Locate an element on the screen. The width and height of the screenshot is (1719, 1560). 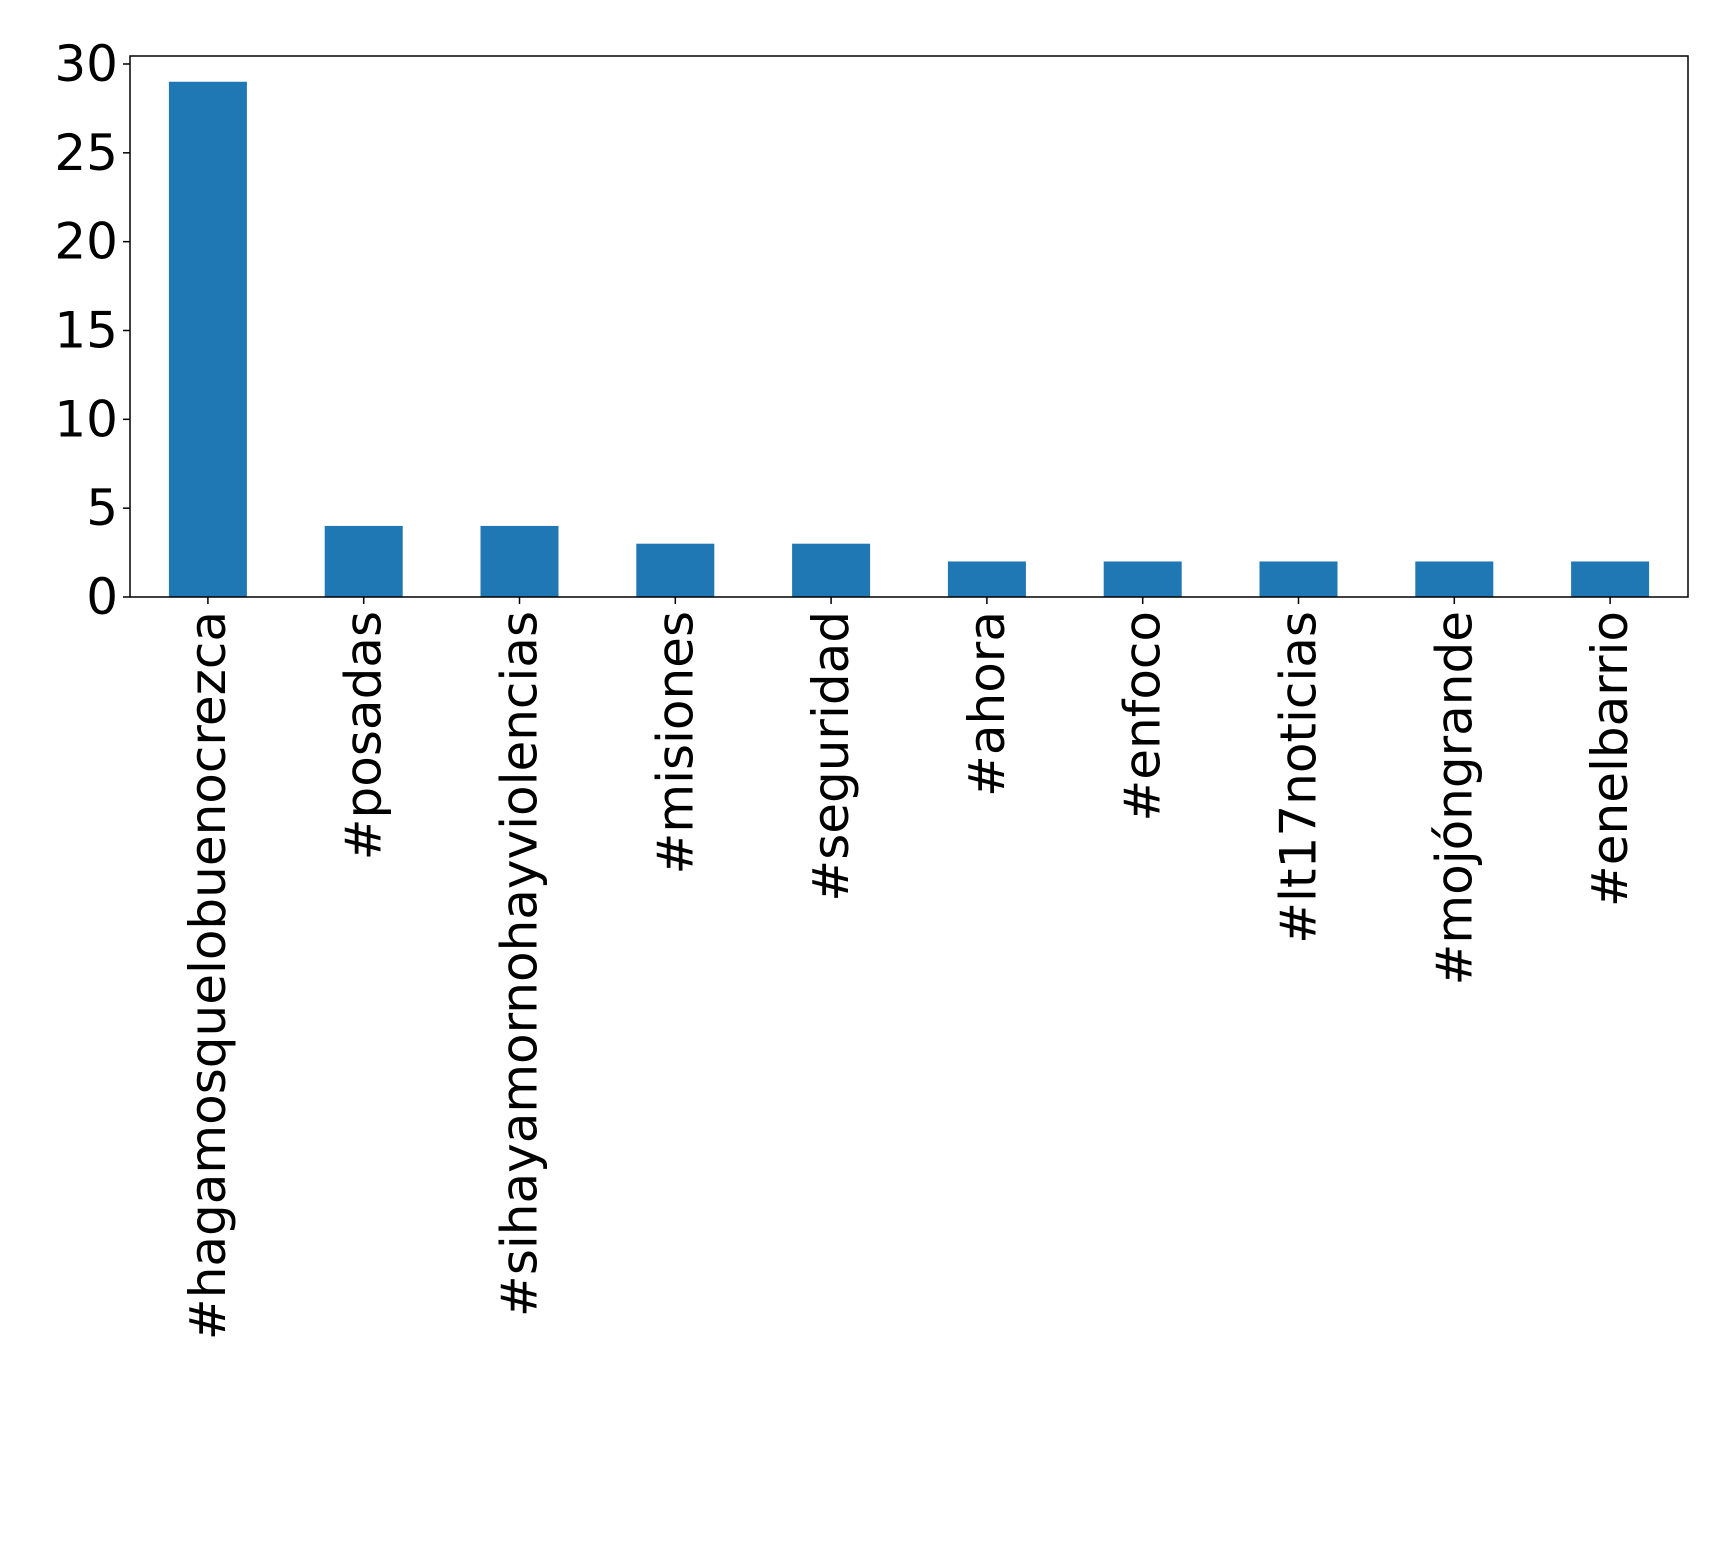
x-tick-label: #seguridad is located at coordinates (831, 756).